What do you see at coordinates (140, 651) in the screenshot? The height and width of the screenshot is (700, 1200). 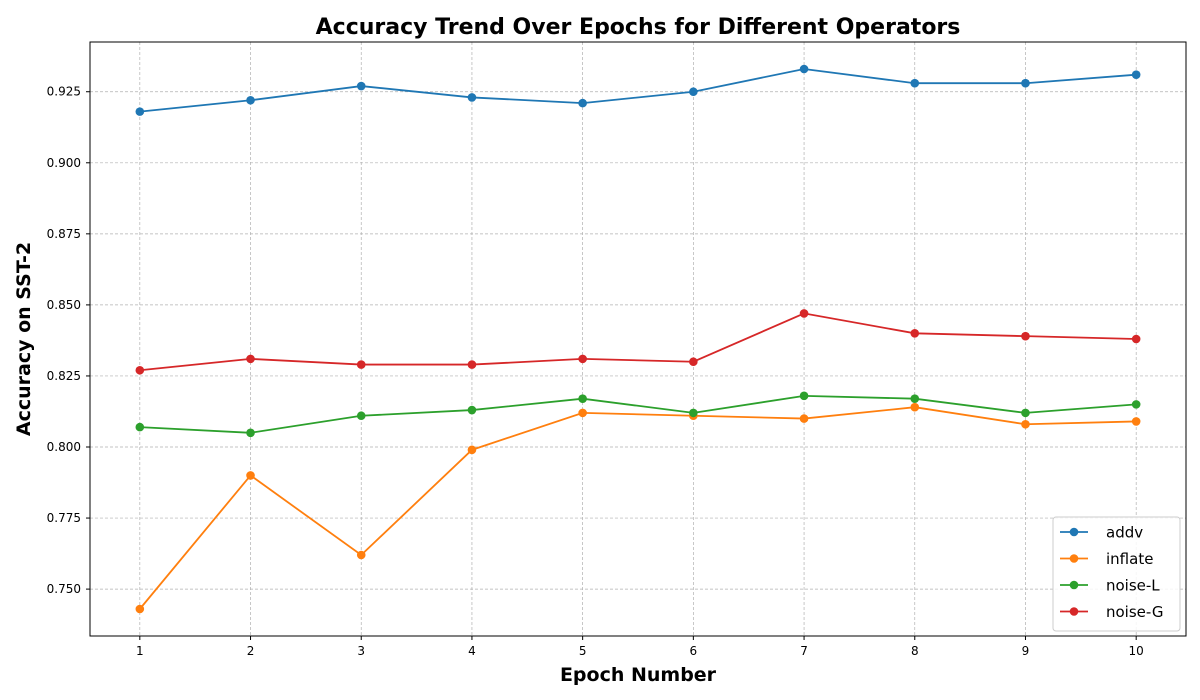 I see `x-tick-label: 1` at bounding box center [140, 651].